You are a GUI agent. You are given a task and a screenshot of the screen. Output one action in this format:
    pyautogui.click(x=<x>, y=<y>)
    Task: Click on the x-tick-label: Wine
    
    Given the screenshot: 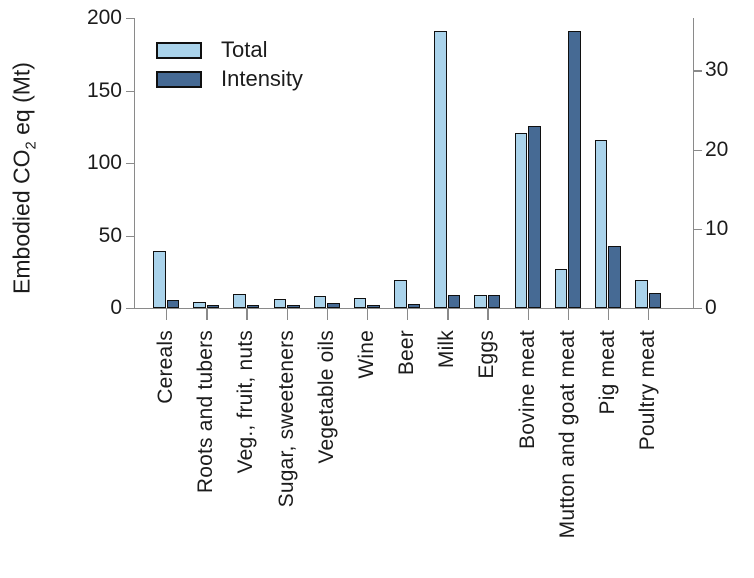 What is the action you would take?
    pyautogui.click(x=367, y=354)
    